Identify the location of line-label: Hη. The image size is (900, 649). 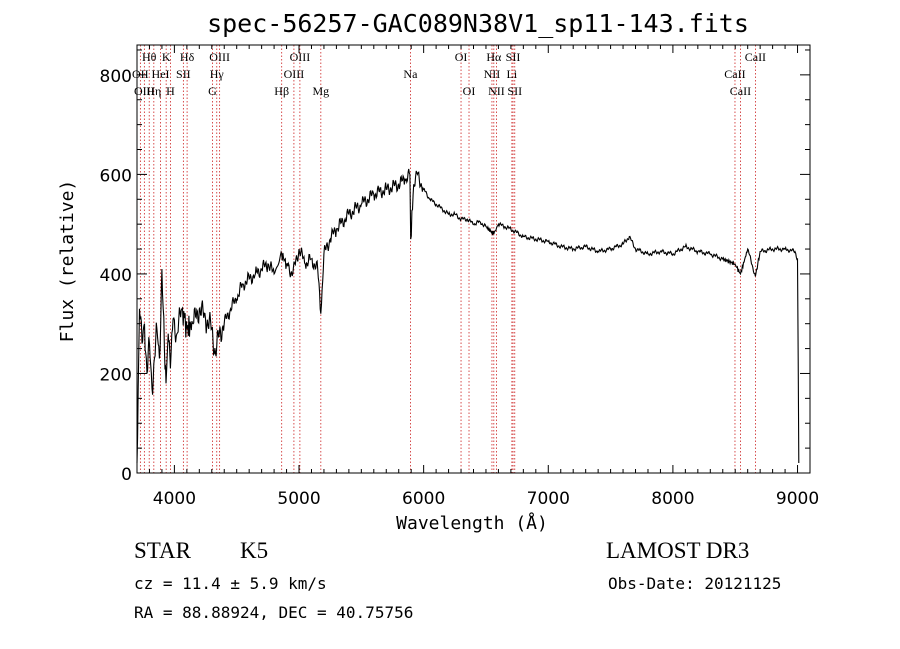
(153, 91).